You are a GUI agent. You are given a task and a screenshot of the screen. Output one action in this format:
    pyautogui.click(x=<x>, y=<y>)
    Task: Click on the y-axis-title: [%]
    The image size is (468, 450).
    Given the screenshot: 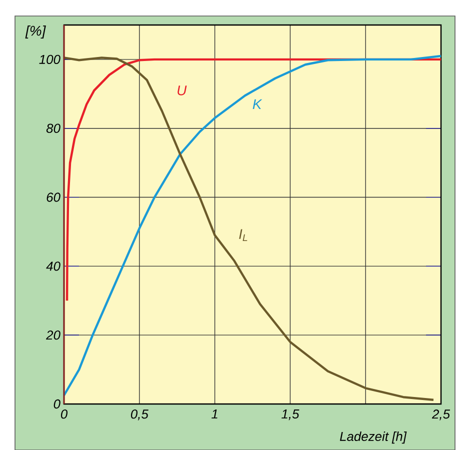 What is the action you would take?
    pyautogui.click(x=35, y=31)
    